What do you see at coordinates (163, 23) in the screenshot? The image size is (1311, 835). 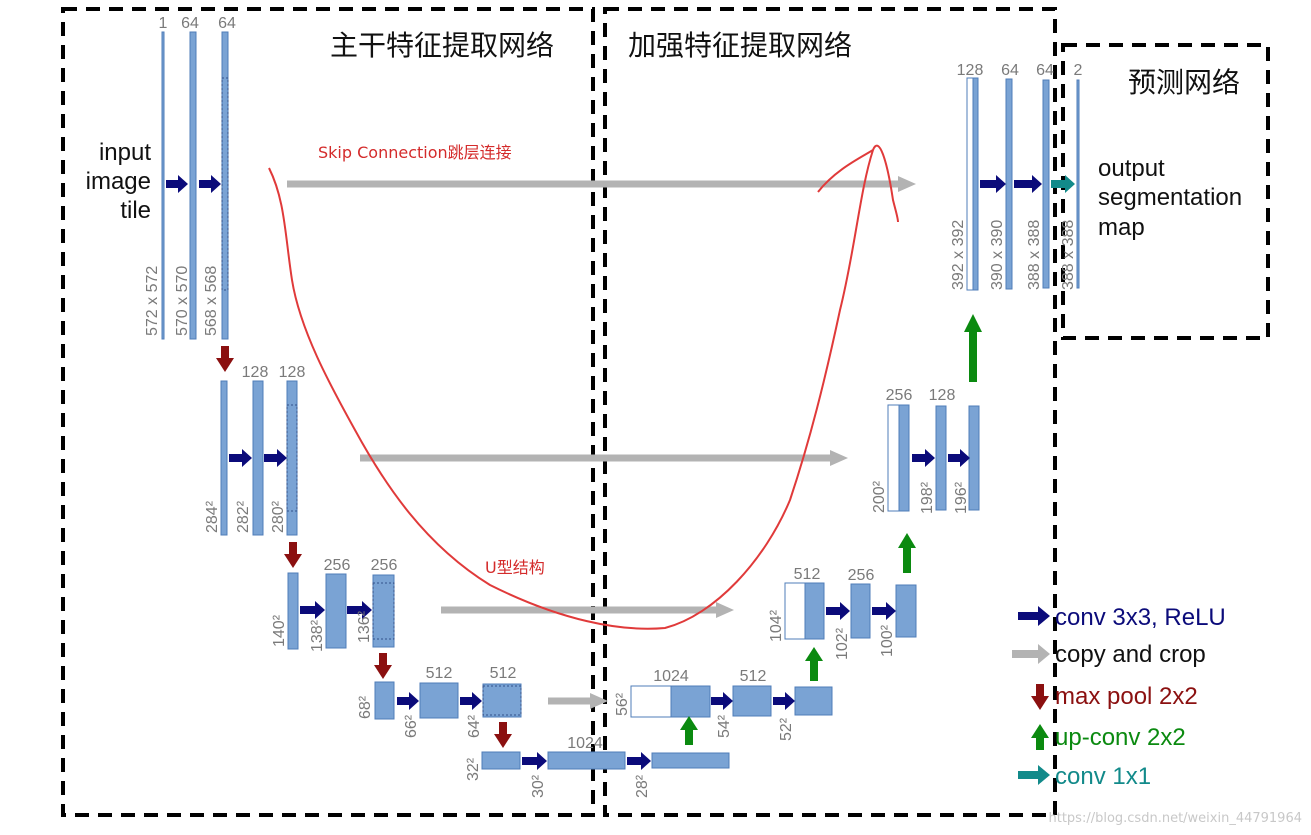 I see `channel-label: 1` at bounding box center [163, 23].